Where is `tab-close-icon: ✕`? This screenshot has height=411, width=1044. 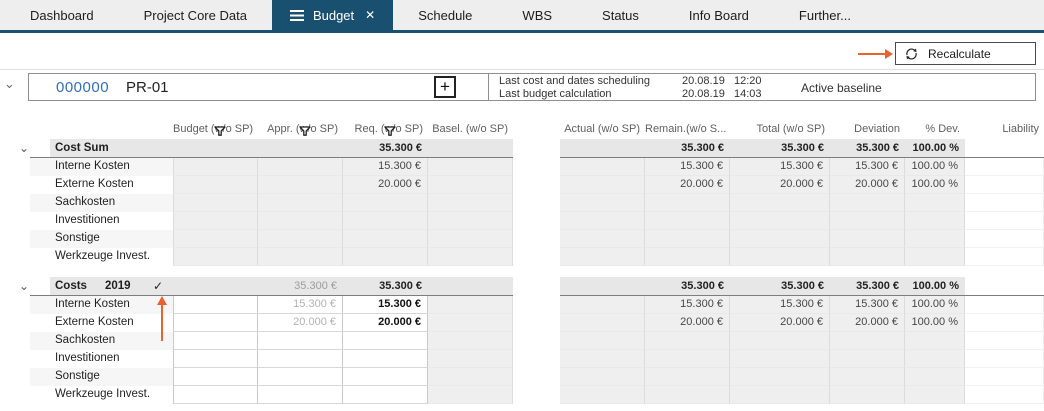
tab-close-icon: ✕ is located at coordinates (370, 15).